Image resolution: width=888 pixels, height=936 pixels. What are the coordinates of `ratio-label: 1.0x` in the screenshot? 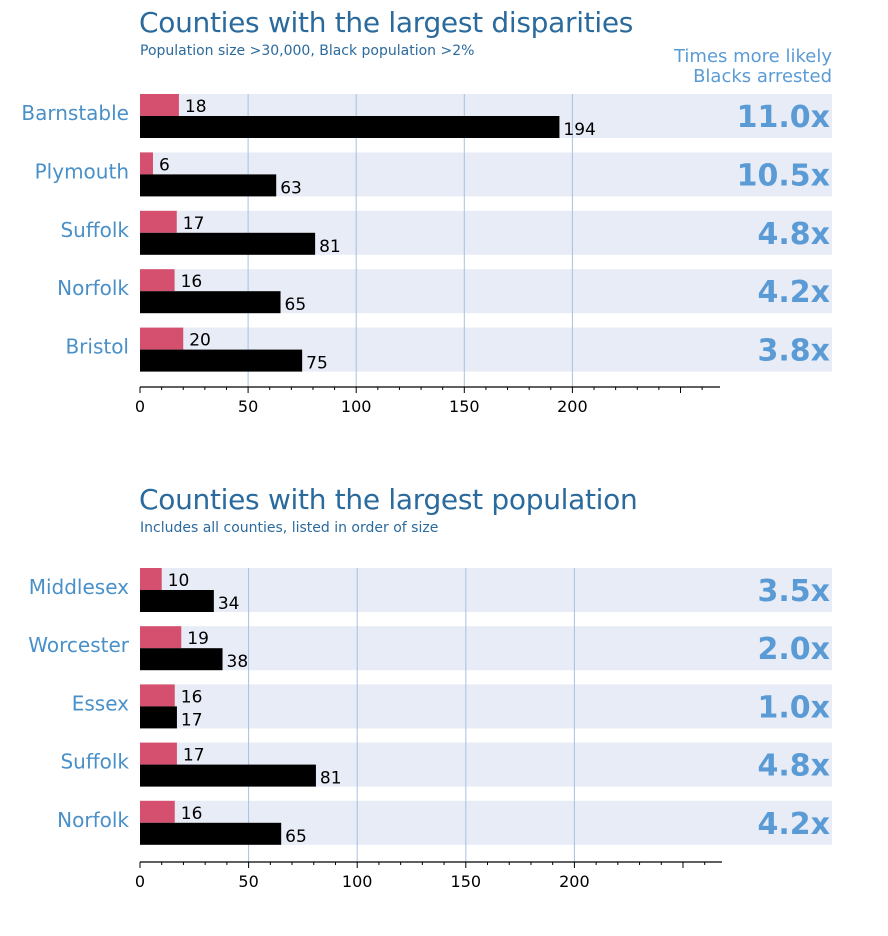 It's located at (794, 707).